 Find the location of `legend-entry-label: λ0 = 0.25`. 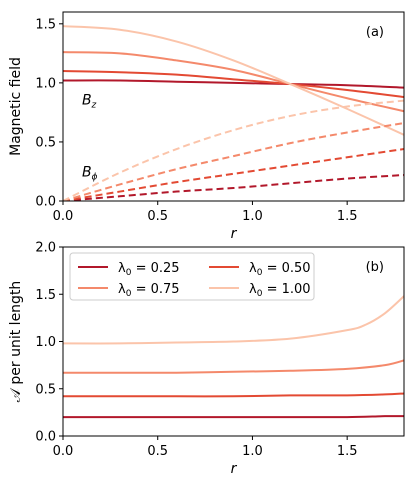

legend-entry-label: λ0 = 0.25 is located at coordinates (149, 269).